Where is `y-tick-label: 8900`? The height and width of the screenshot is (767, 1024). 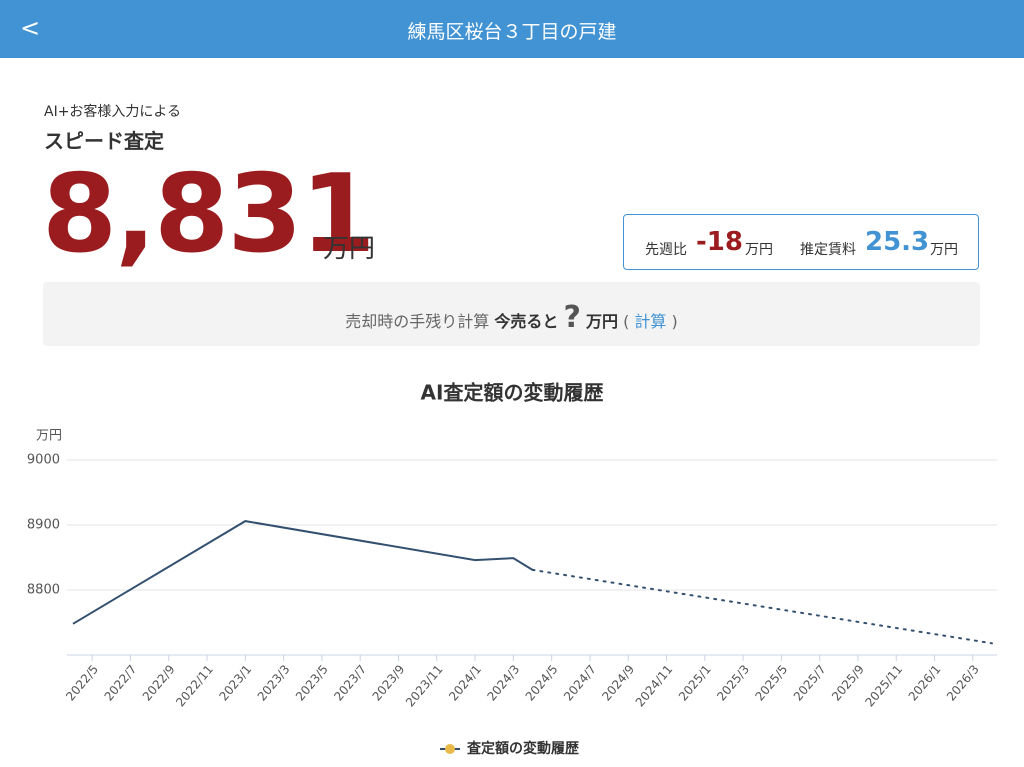
y-tick-label: 8900 is located at coordinates (43, 525).